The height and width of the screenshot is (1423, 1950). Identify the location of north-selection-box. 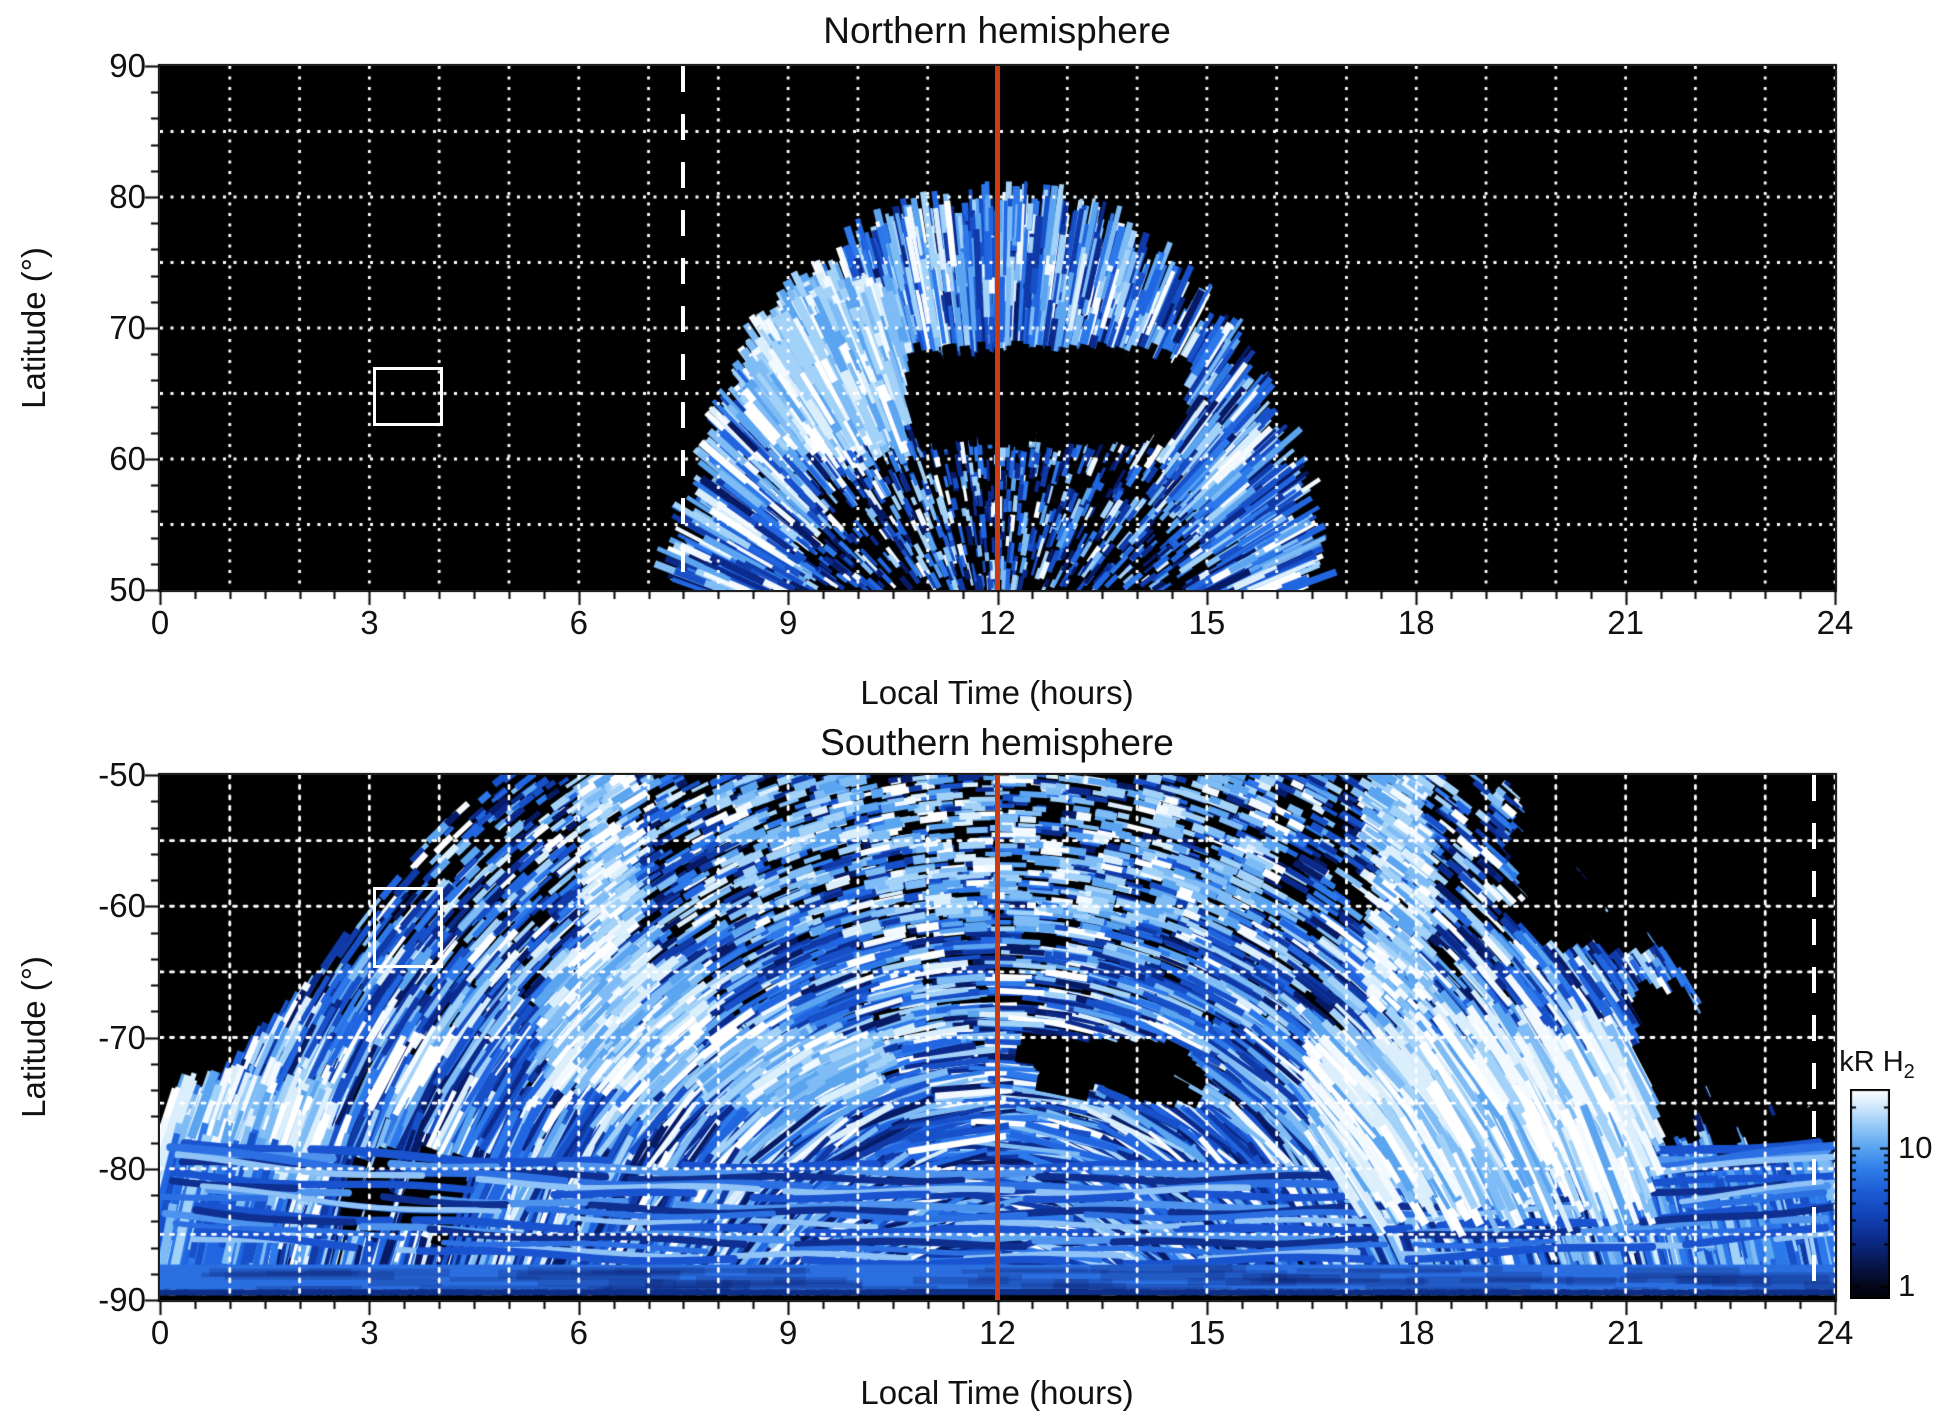
(407, 397).